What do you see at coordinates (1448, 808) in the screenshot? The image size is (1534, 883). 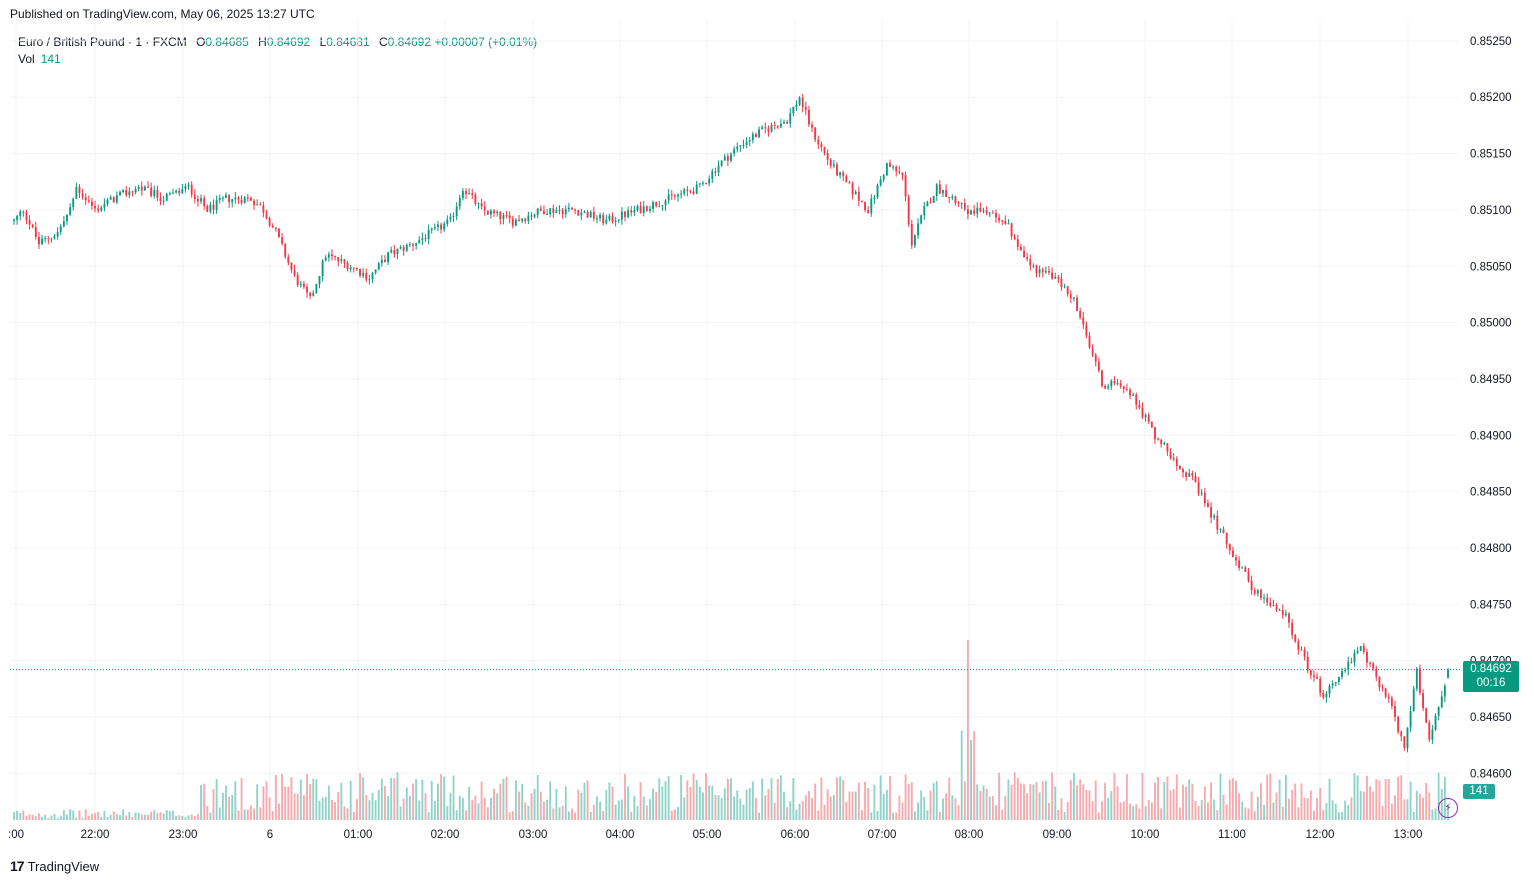 I see `lightning-icon: ⚡` at bounding box center [1448, 808].